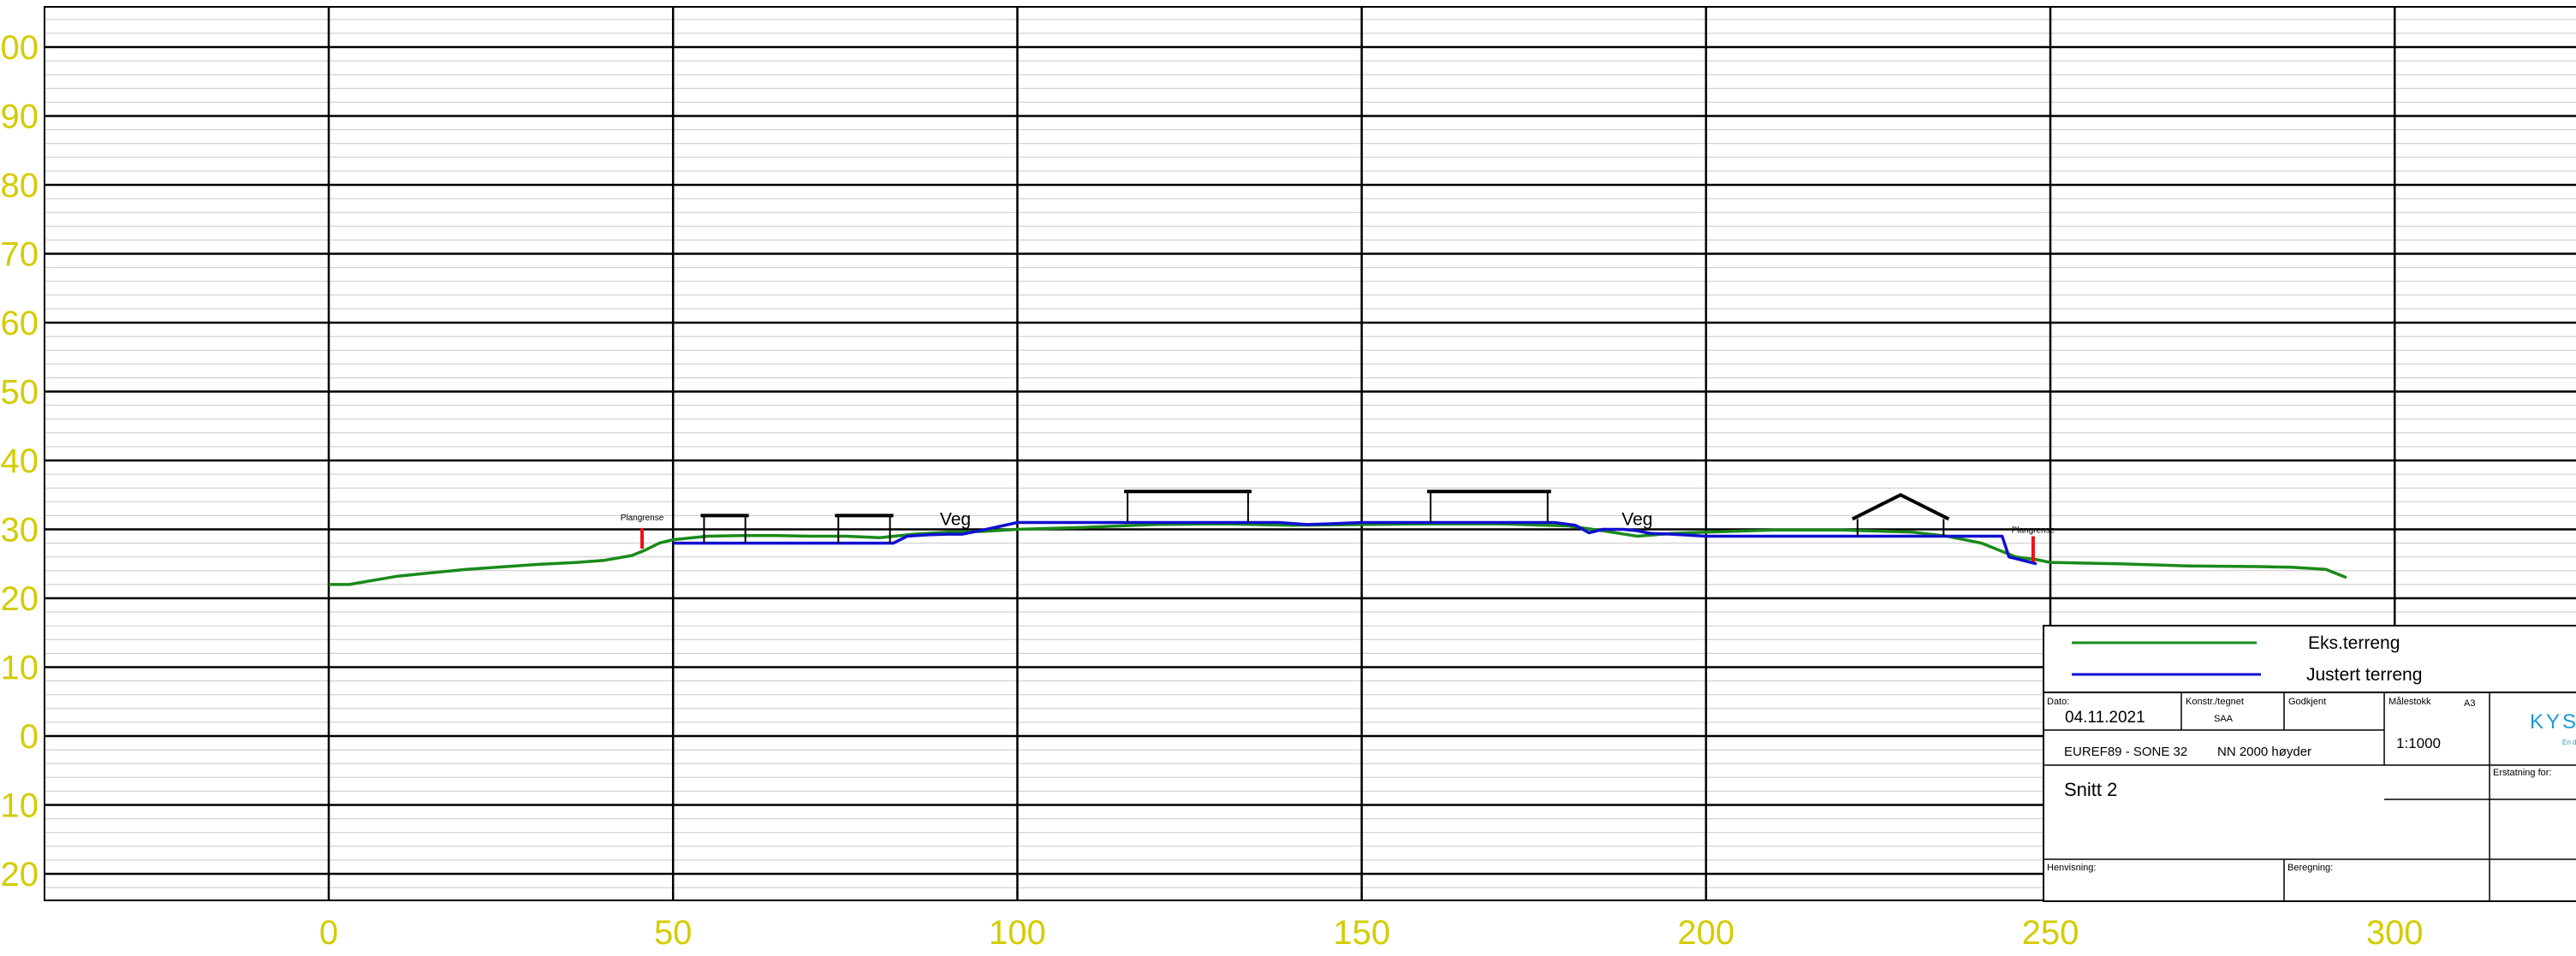  What do you see at coordinates (2569, 742) in the screenshot?
I see `company-logo-sub: En d` at bounding box center [2569, 742].